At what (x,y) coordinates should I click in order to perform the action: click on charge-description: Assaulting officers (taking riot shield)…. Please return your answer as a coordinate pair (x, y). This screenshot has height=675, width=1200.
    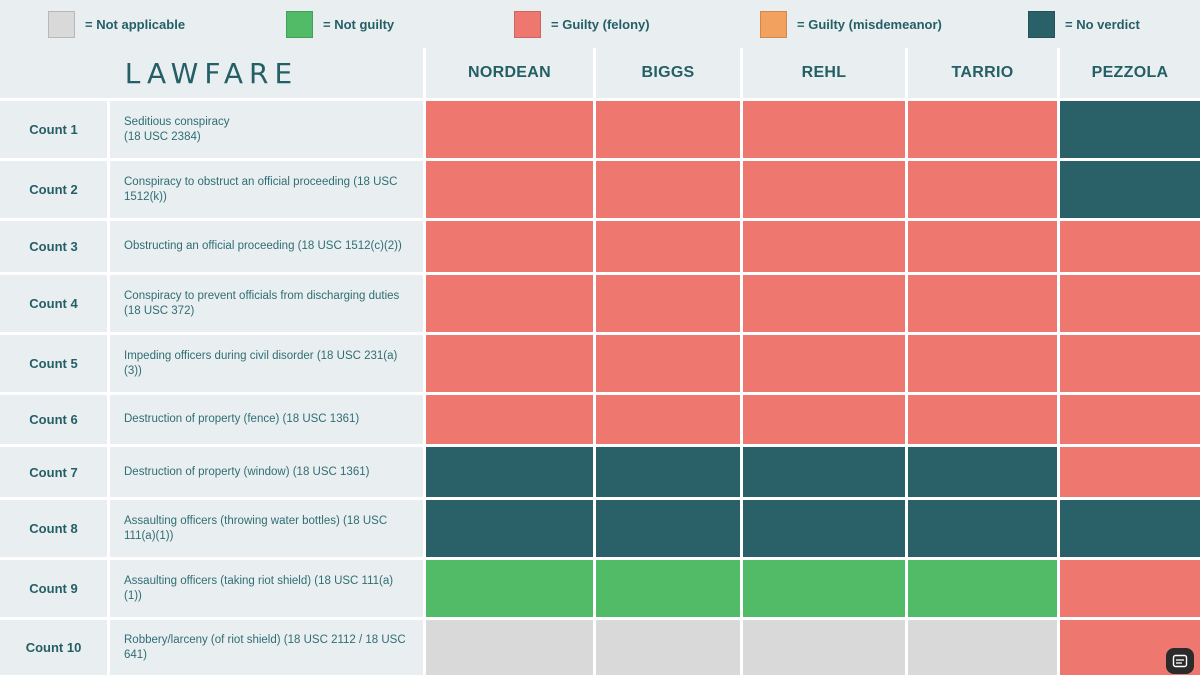
    Looking at the image, I should click on (266, 588).